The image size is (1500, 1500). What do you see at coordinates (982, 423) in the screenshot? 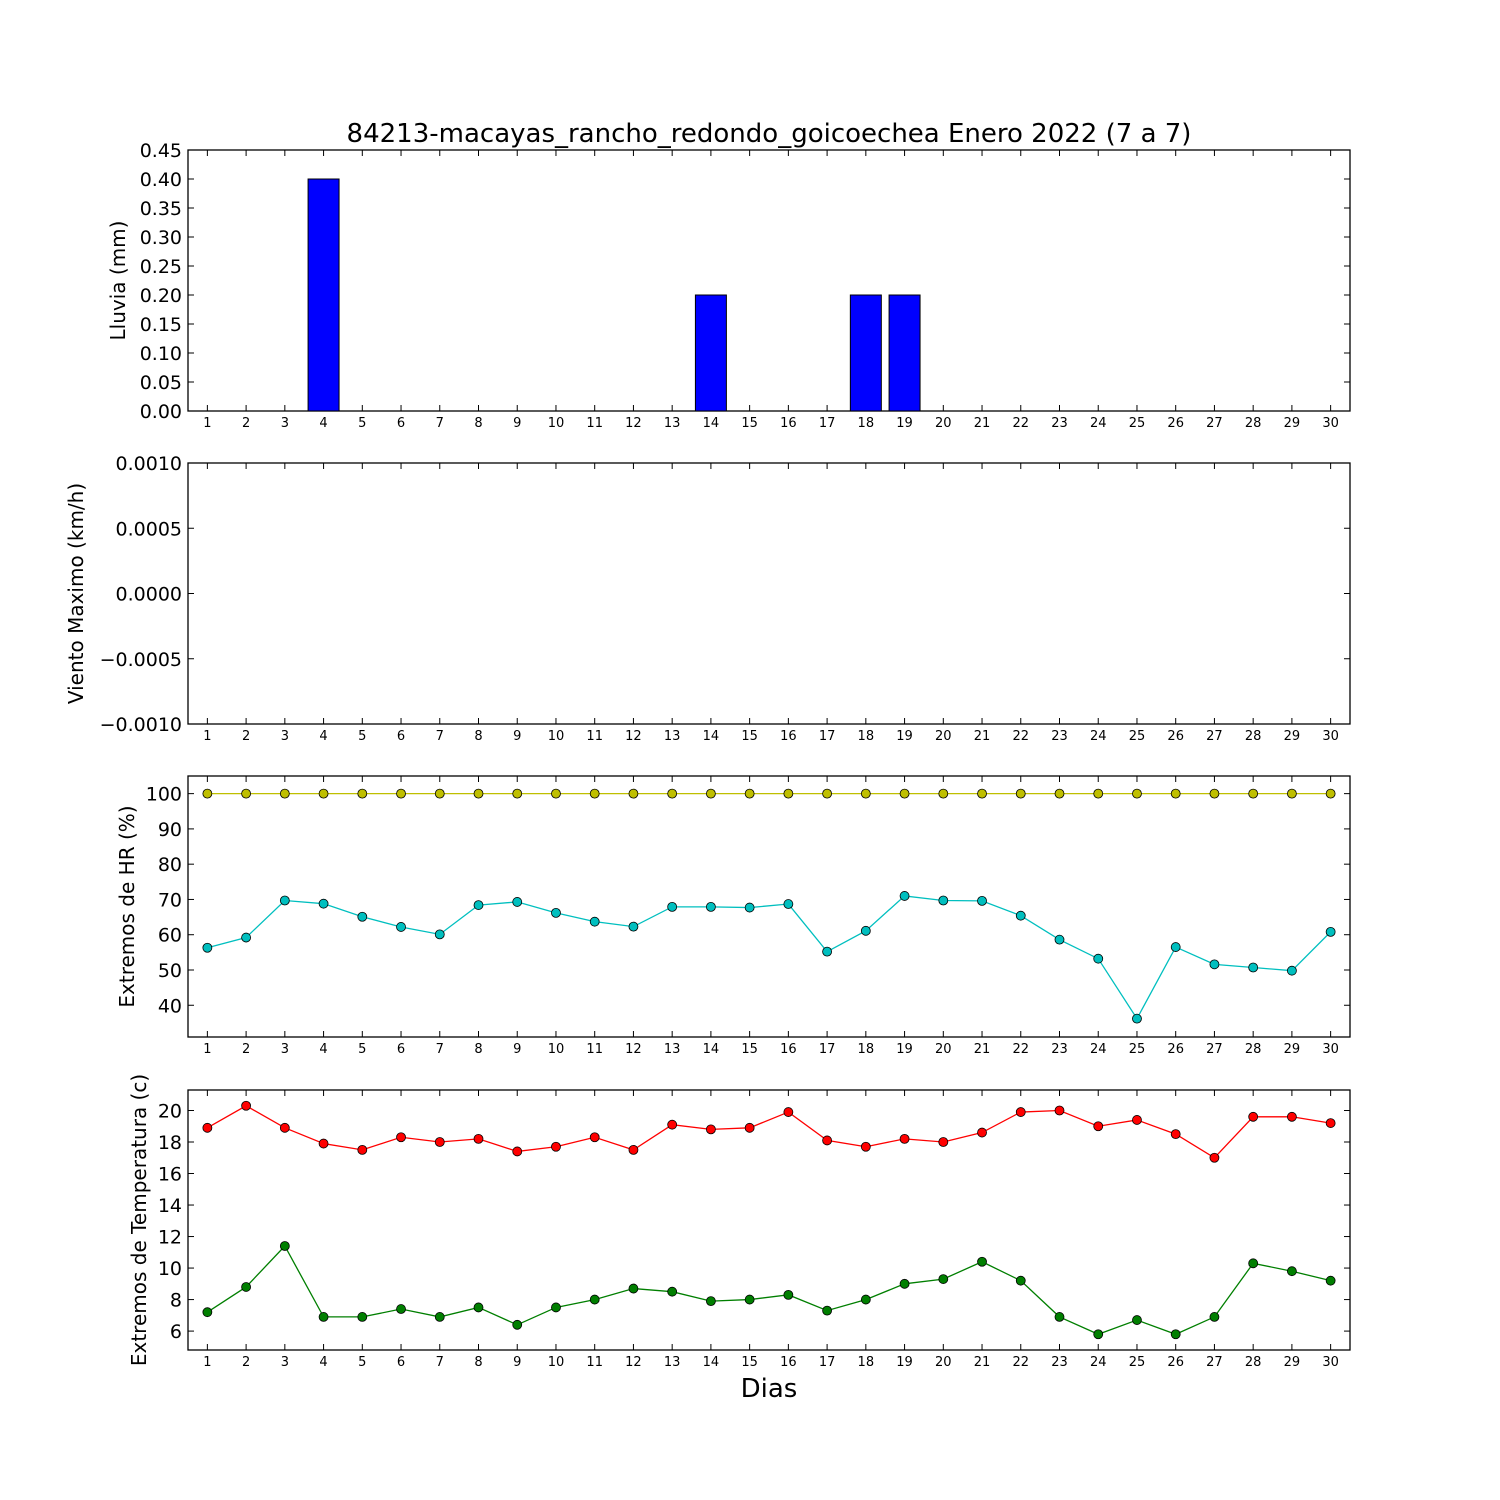
I see `x-tick-label: 21` at bounding box center [982, 423].